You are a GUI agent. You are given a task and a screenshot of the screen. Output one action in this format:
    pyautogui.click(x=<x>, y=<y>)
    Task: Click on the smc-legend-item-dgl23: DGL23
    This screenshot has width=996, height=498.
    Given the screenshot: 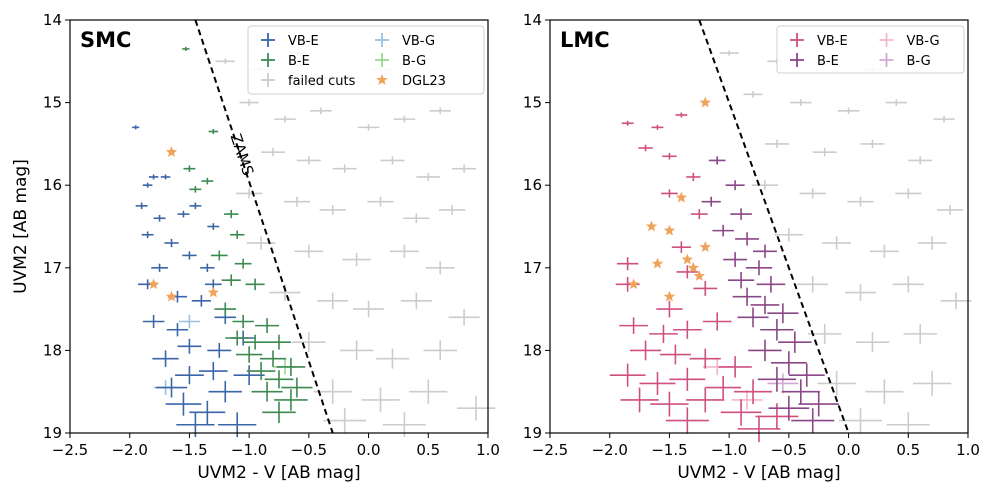 What is the action you would take?
    pyautogui.click(x=411, y=81)
    